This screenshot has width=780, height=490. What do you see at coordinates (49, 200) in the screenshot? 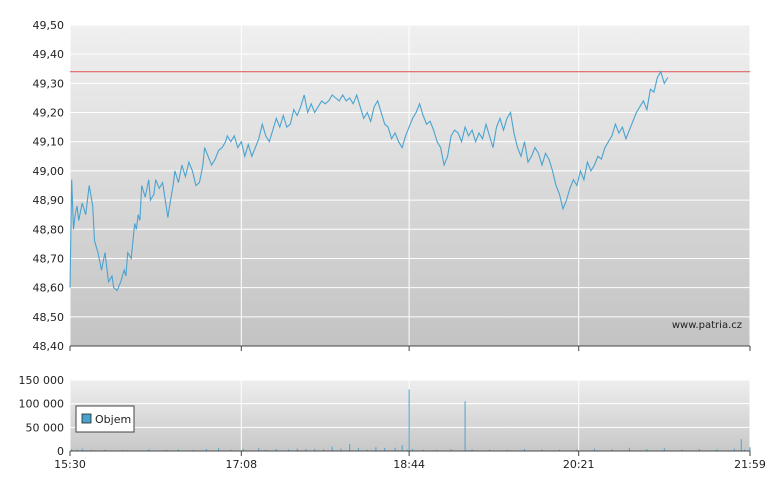
I see `price-y-tick-label: 48,90` at bounding box center [49, 200].